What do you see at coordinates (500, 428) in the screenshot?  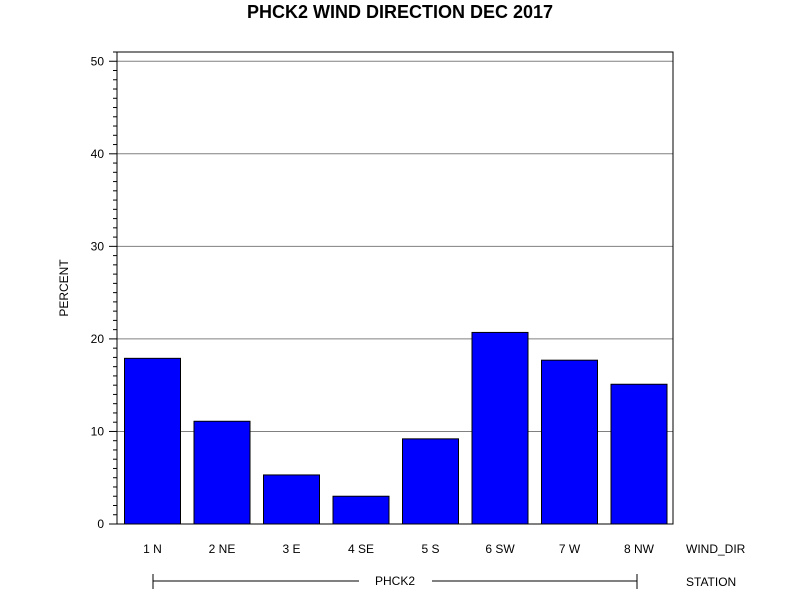 I see `bar-6-sw` at bounding box center [500, 428].